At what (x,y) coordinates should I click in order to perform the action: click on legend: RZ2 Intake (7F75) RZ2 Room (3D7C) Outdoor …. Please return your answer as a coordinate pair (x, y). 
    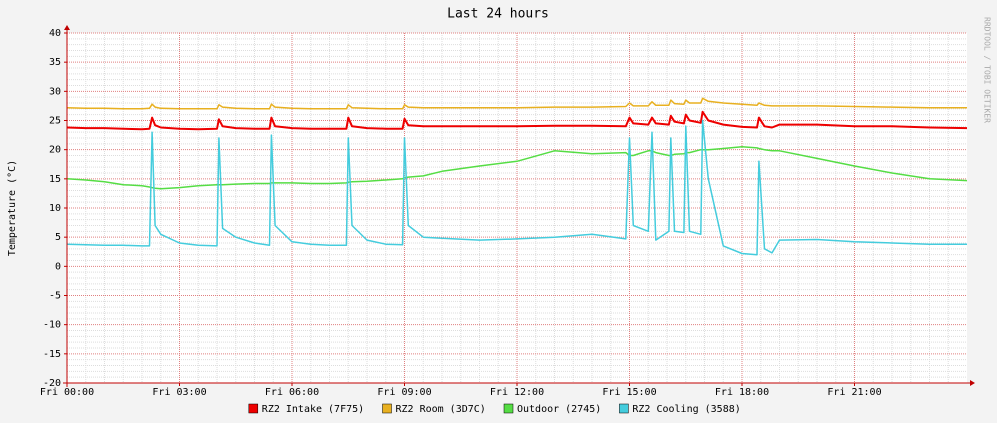
    Looking at the image, I should click on (494, 409).